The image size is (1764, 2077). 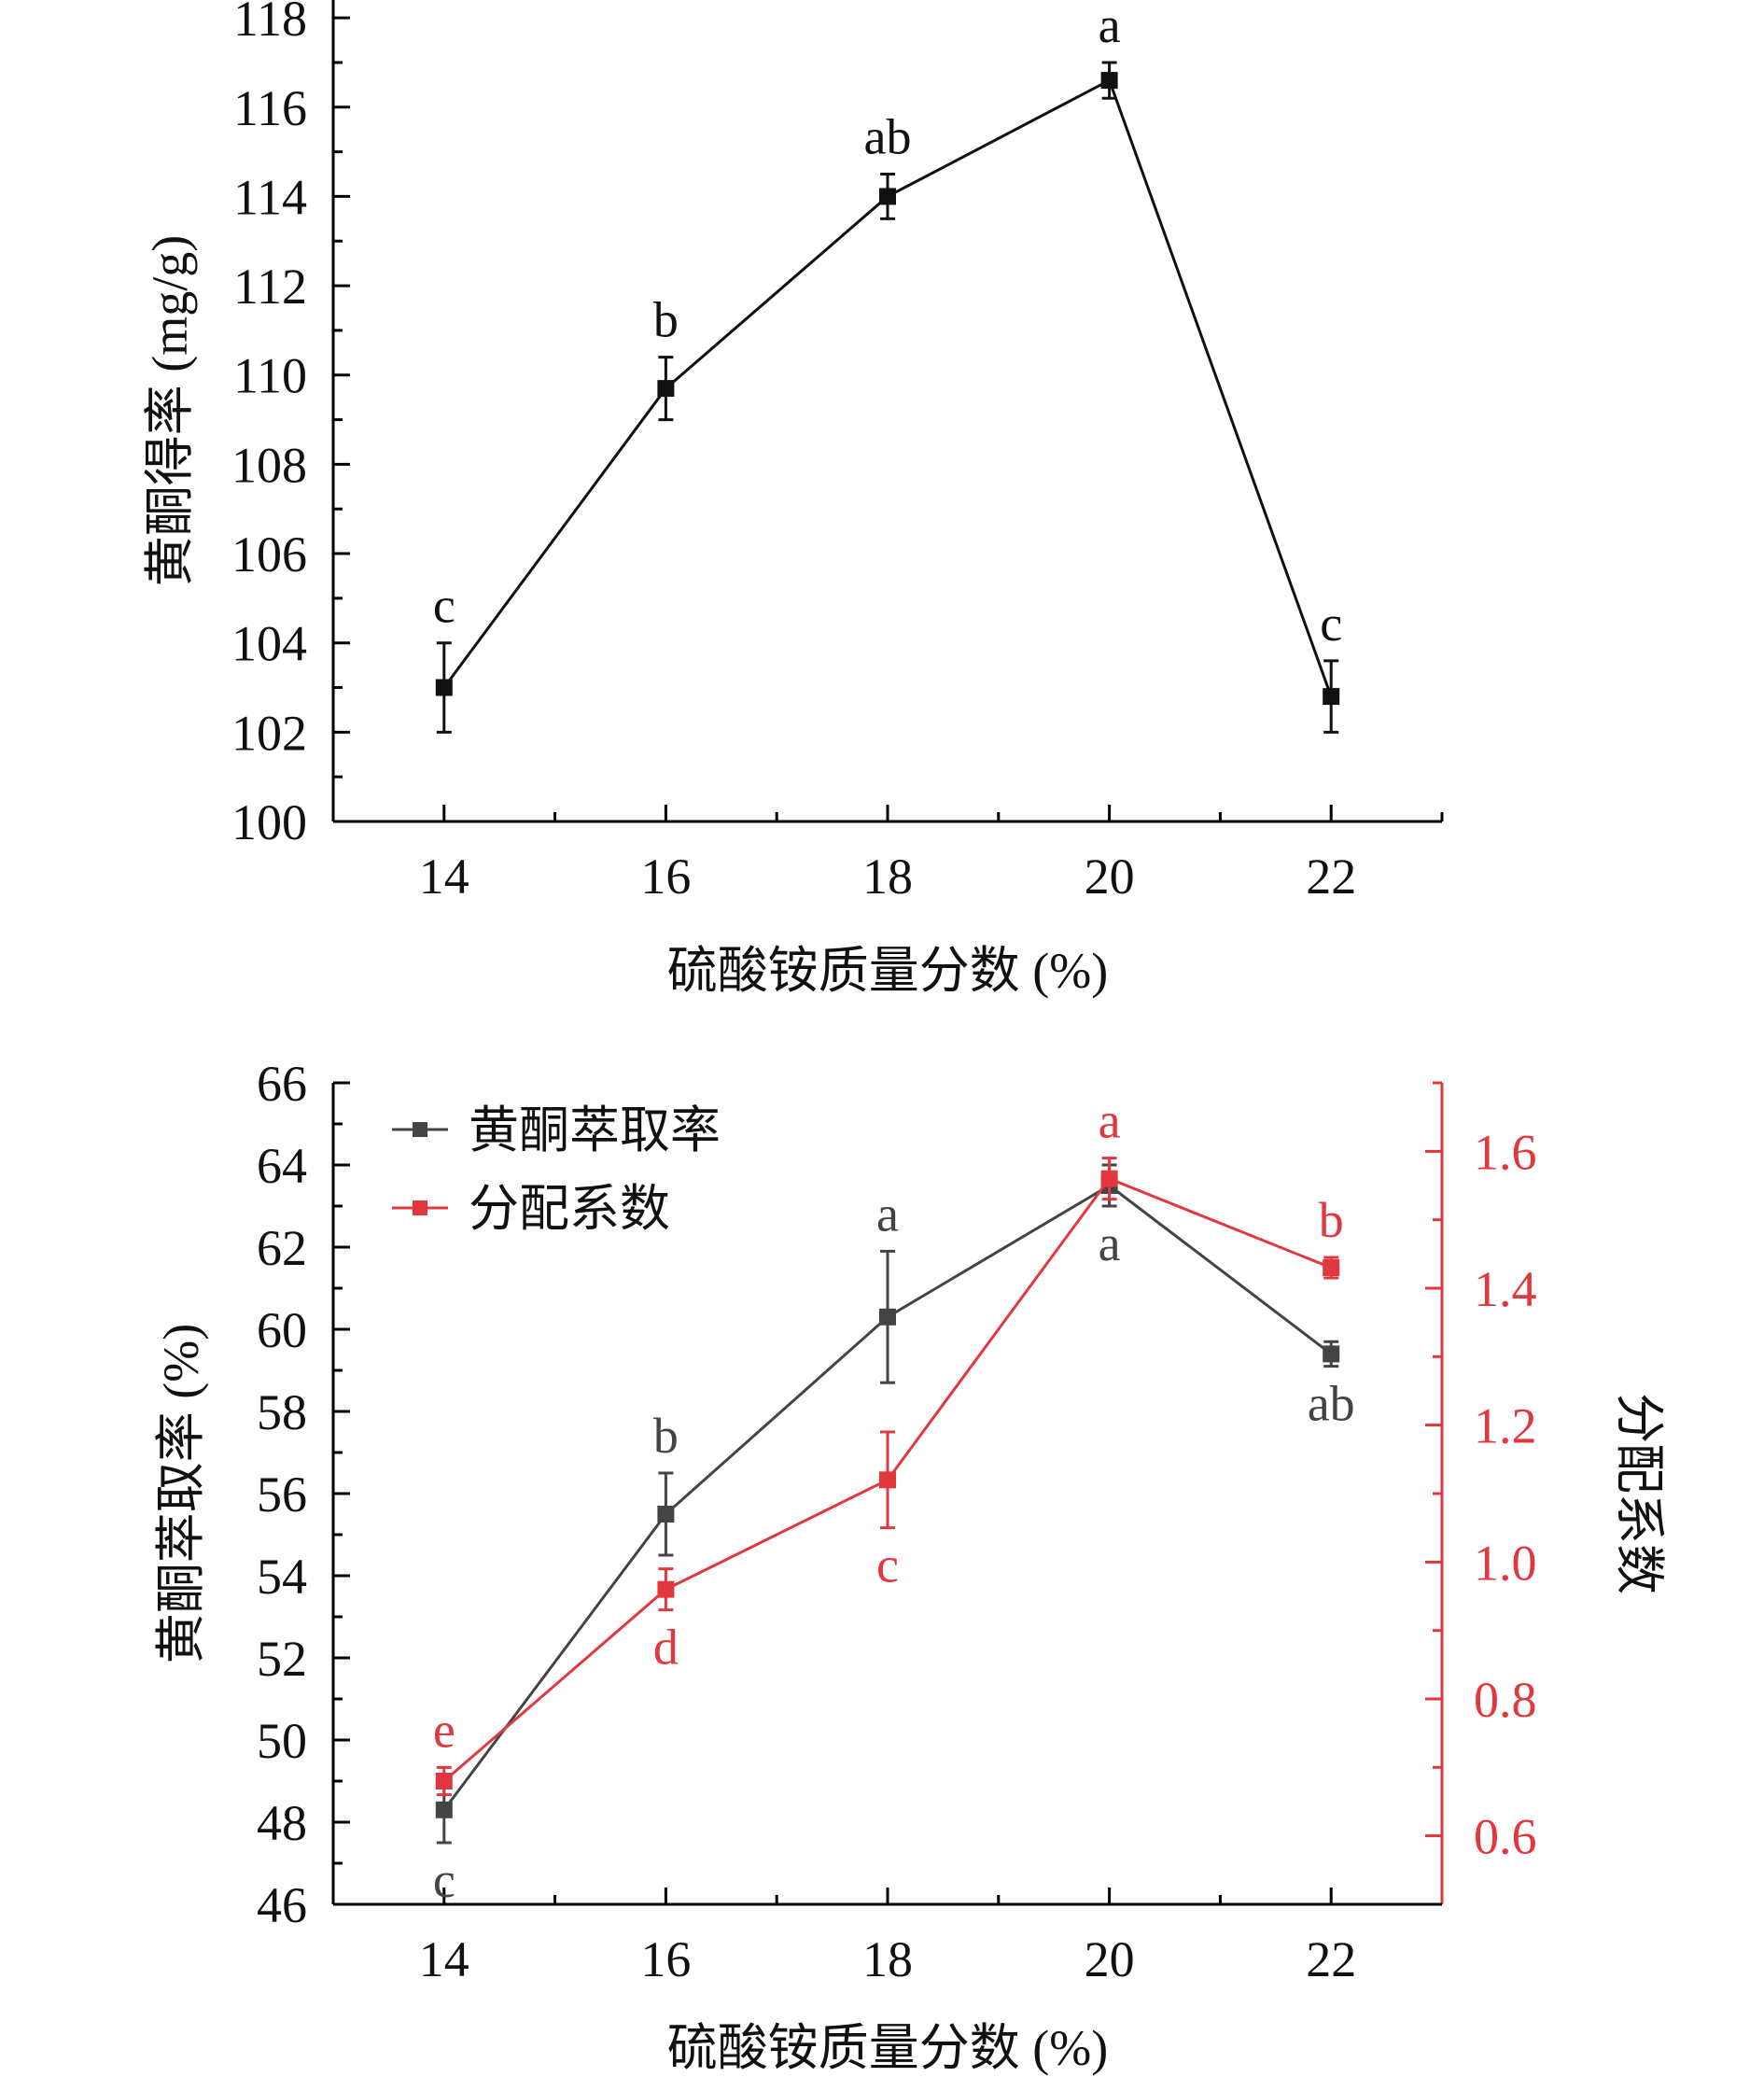 What do you see at coordinates (444, 877) in the screenshot?
I see `chart-top-x-tick-label: 14` at bounding box center [444, 877].